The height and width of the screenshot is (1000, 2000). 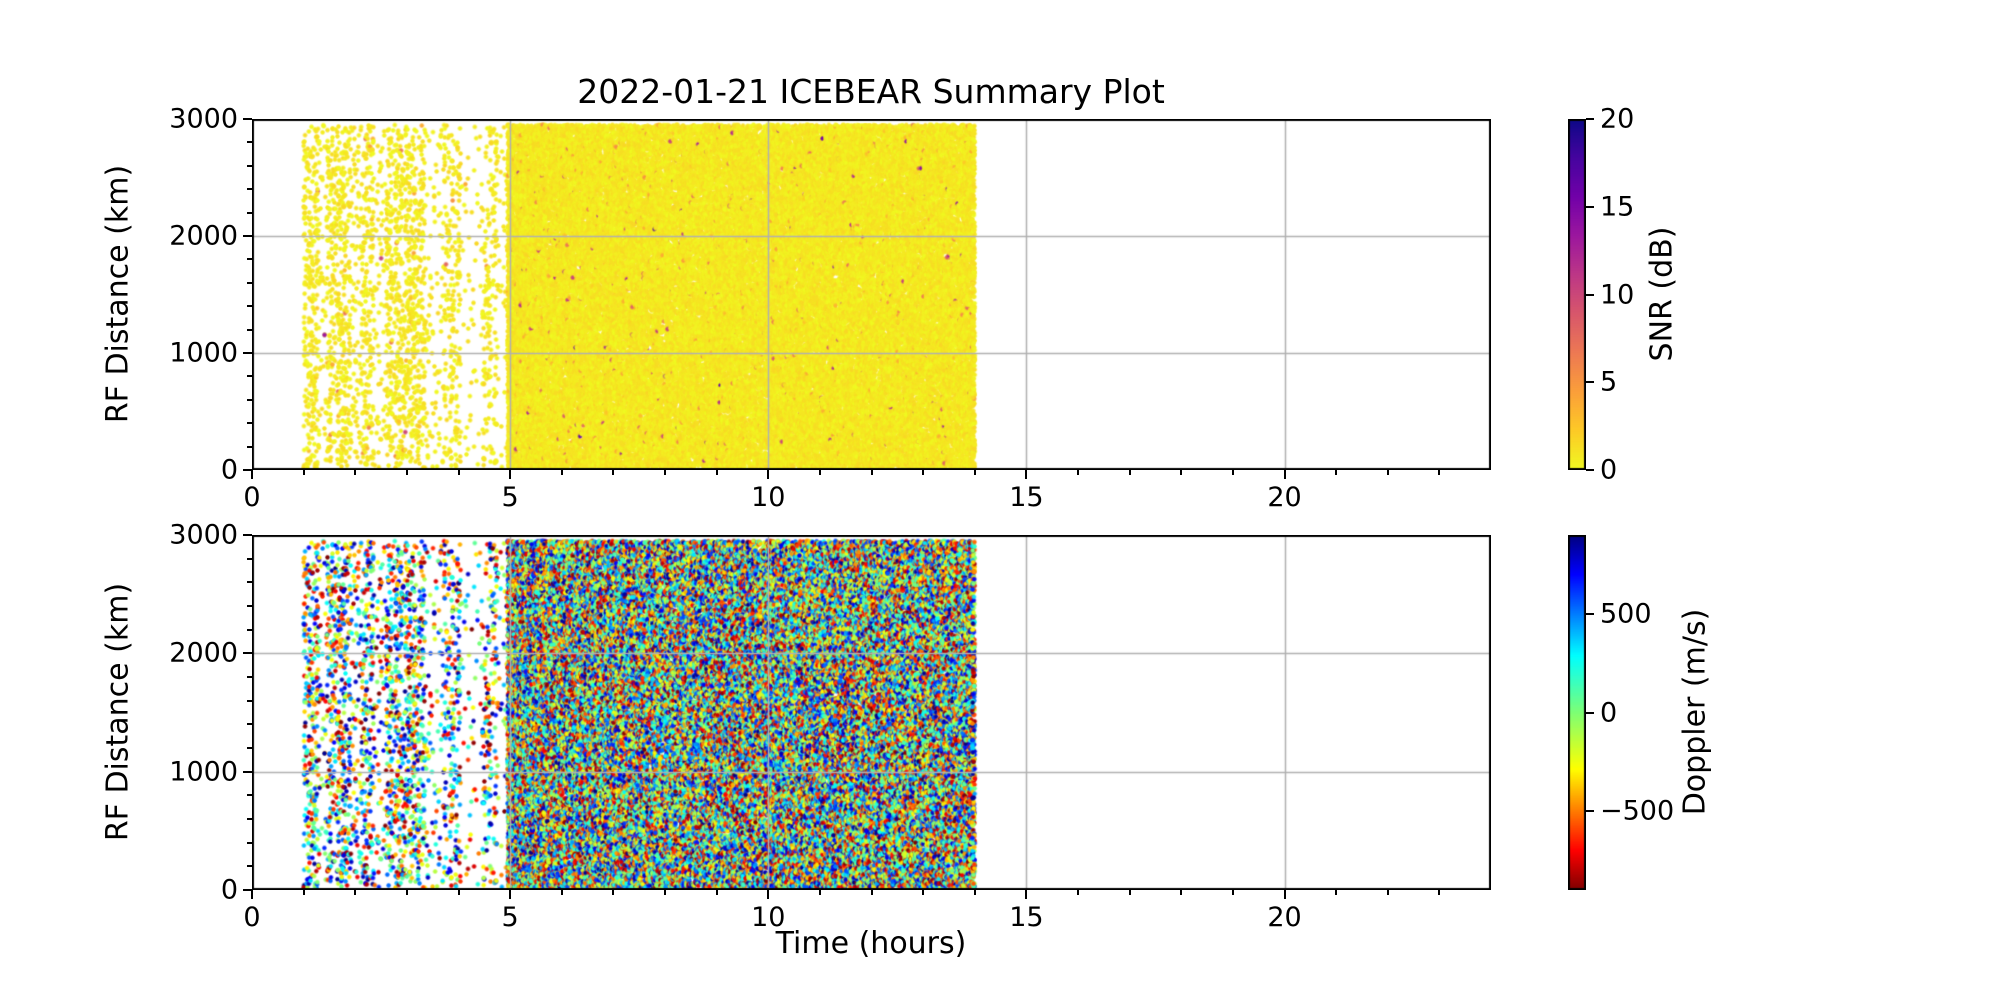 What do you see at coordinates (1609, 382) in the screenshot?
I see `colorbar-tick-label: 5` at bounding box center [1609, 382].